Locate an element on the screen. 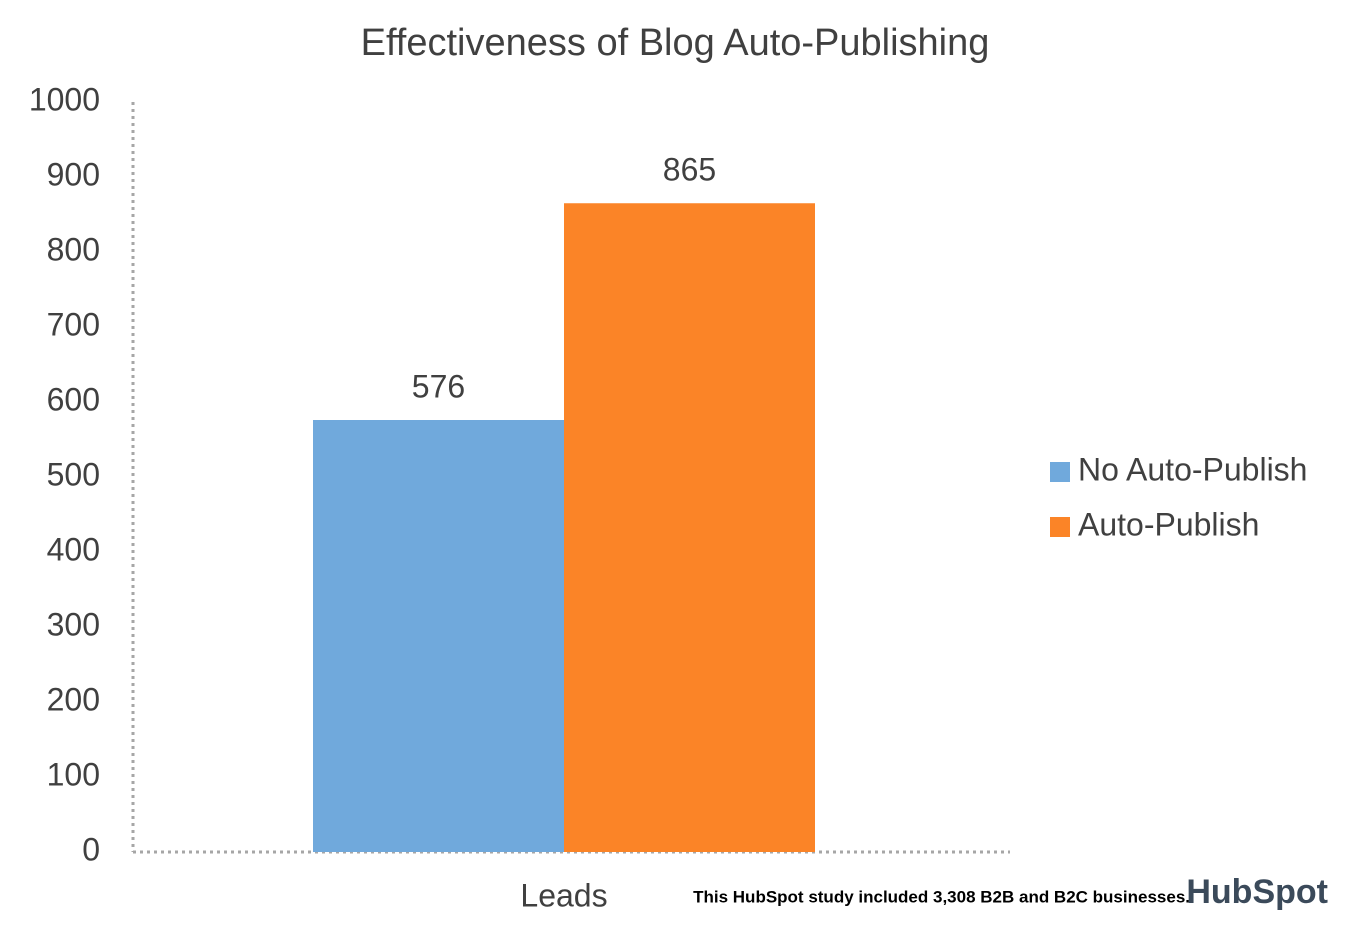 The height and width of the screenshot is (932, 1350). y-tick-label: 200 is located at coordinates (73, 699).